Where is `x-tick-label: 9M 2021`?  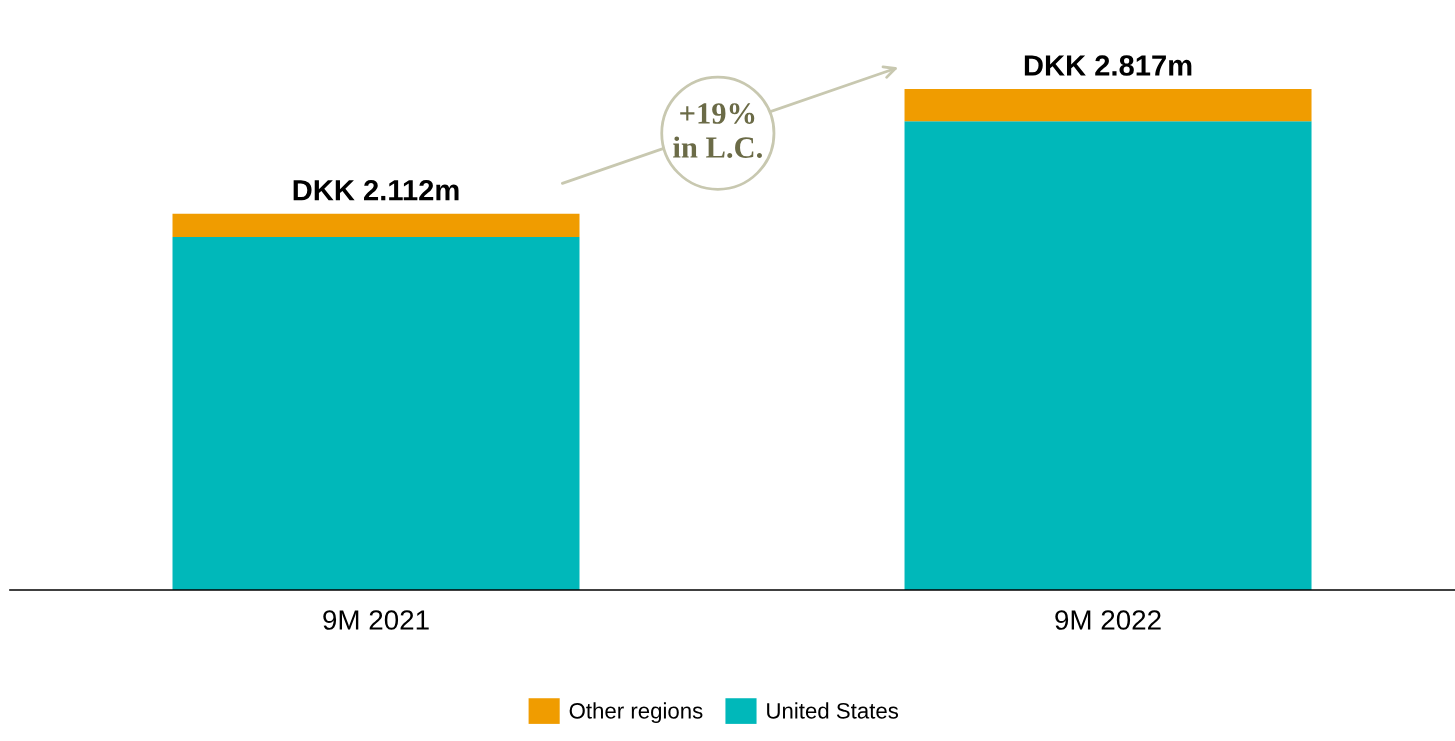
x-tick-label: 9M 2021 is located at coordinates (376, 620).